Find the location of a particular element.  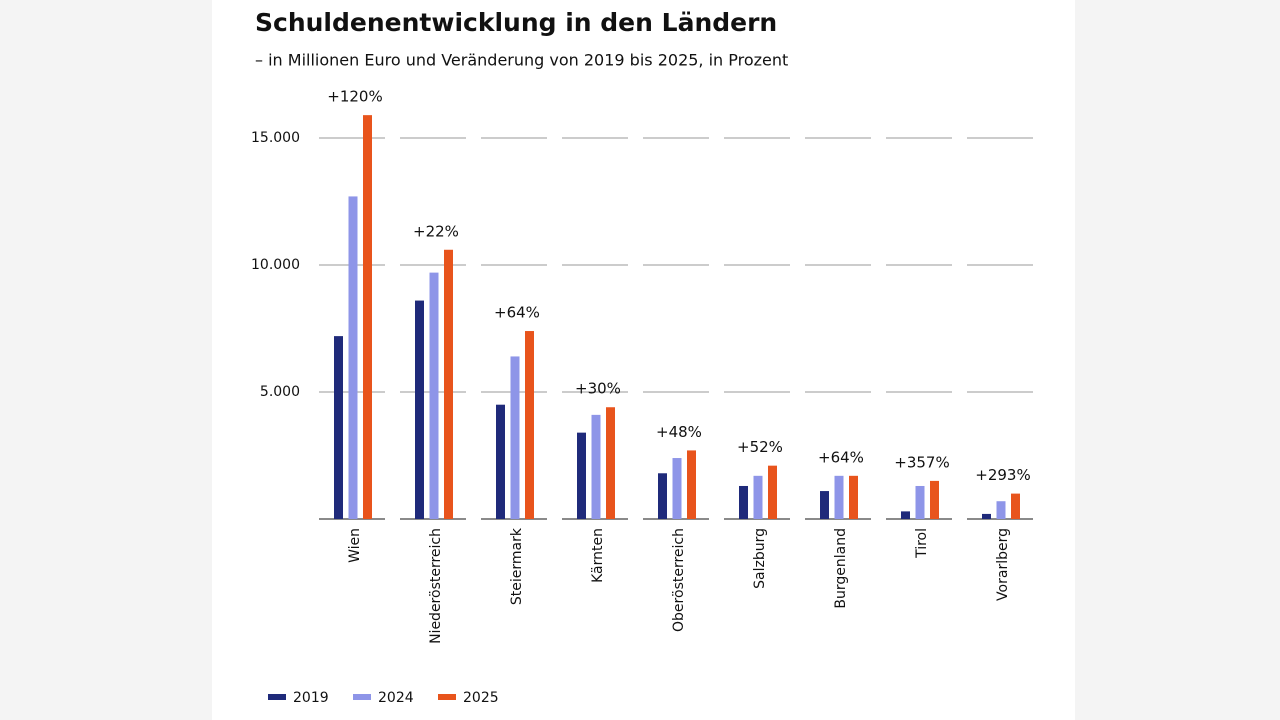

annotation: +120% is located at coordinates (354, 97).